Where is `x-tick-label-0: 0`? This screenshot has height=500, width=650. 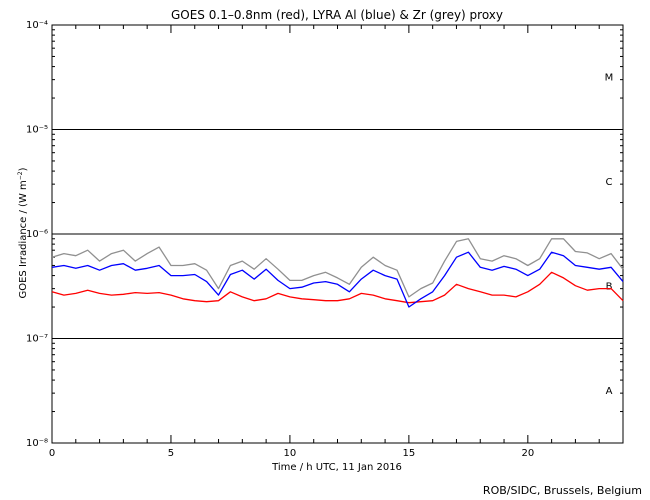
x-tick-label-0: 0 is located at coordinates (52, 453).